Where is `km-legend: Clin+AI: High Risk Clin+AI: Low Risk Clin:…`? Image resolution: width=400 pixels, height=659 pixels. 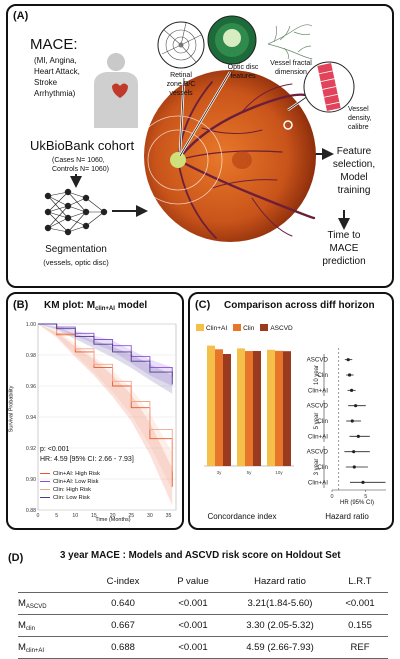
km-legend: Clin+AI: High Risk Clin+AI: Low Risk Clin:… is located at coordinates (70, 486).